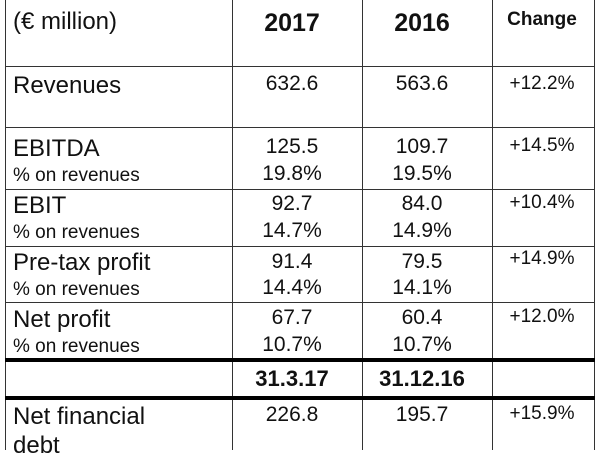 Image resolution: width=600 pixels, height=459 pixels. I want to click on value-prior-pct: 10.7%, so click(422, 344).